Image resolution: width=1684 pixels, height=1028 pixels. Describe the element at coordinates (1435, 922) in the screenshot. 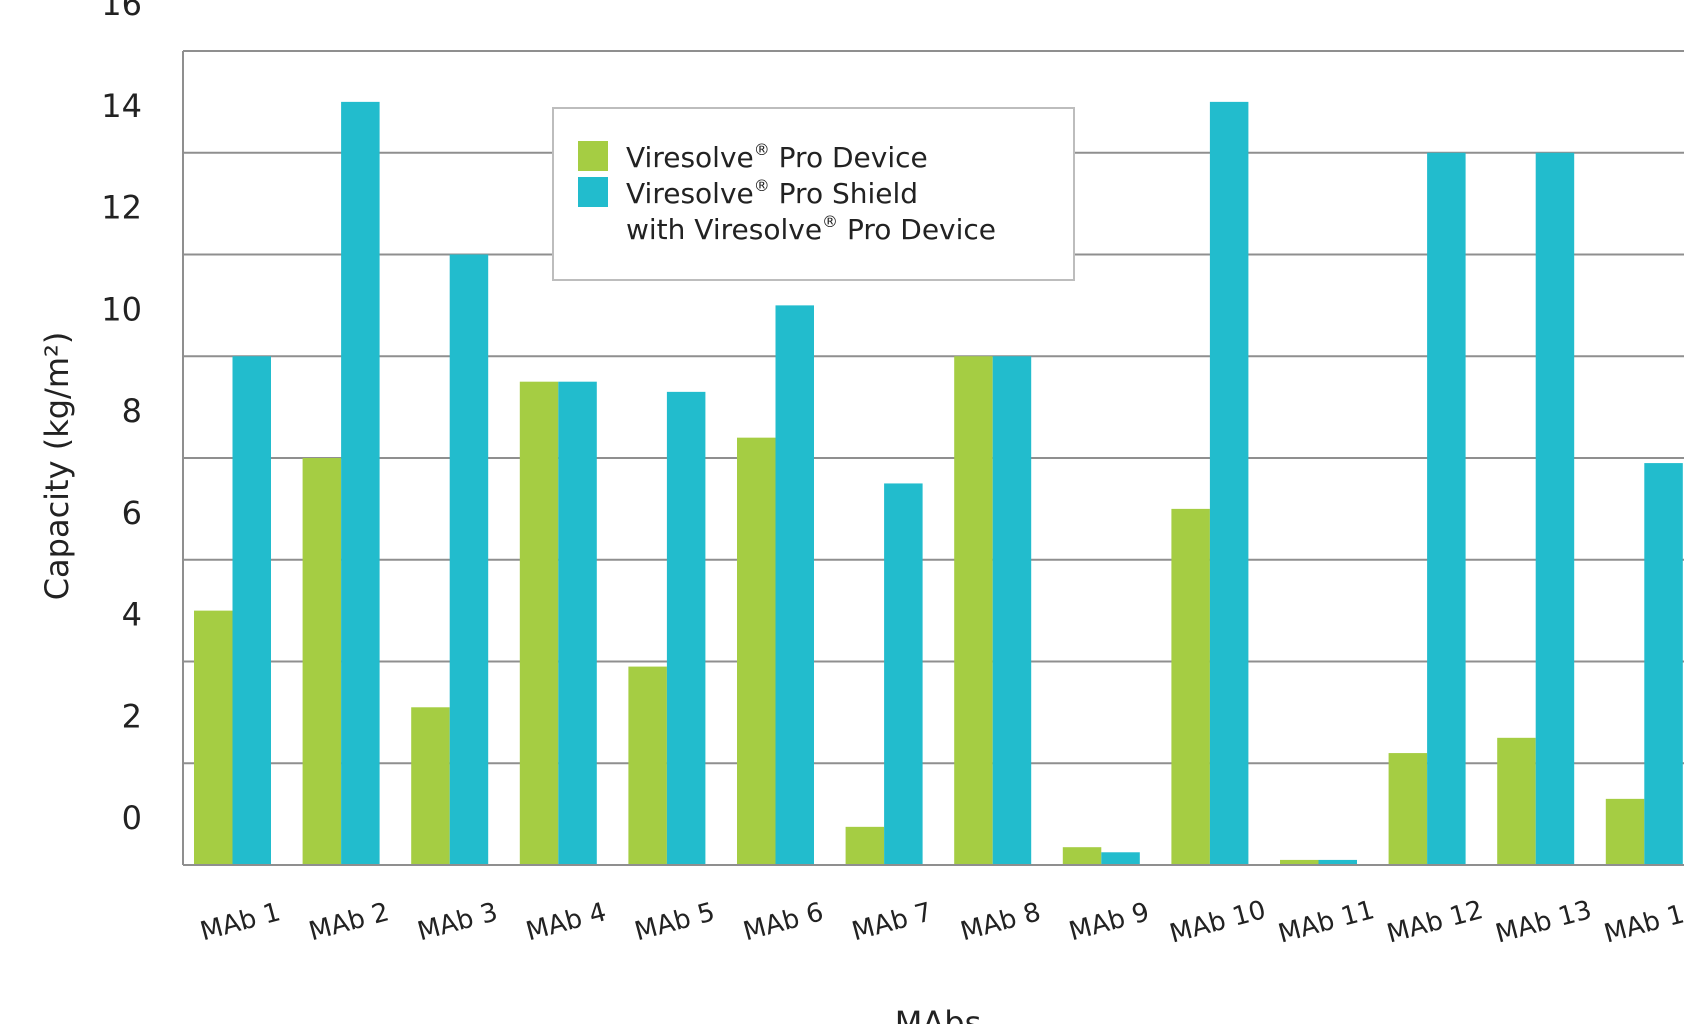

I see `x-tick-label: MAb 12` at that location.